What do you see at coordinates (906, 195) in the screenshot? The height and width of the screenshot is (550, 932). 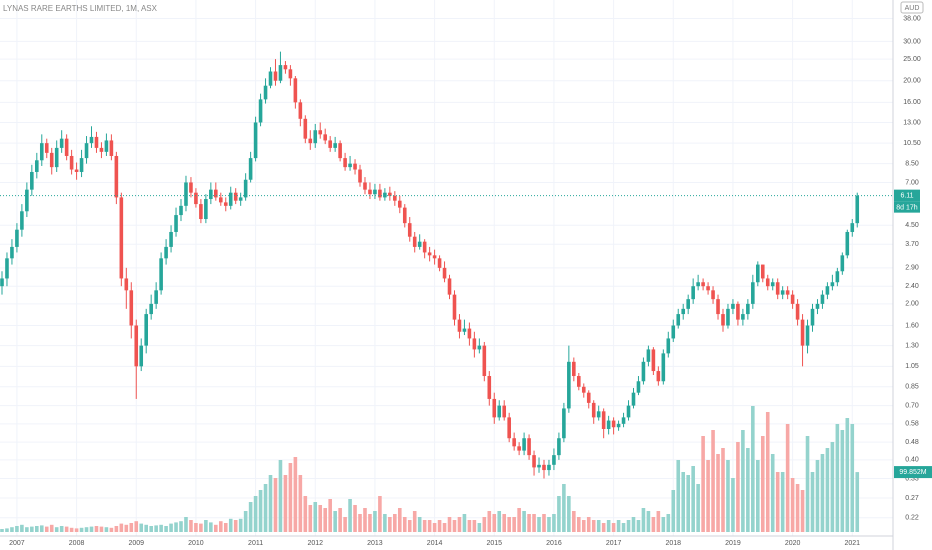 I see `last-price-label: 6.11` at bounding box center [906, 195].